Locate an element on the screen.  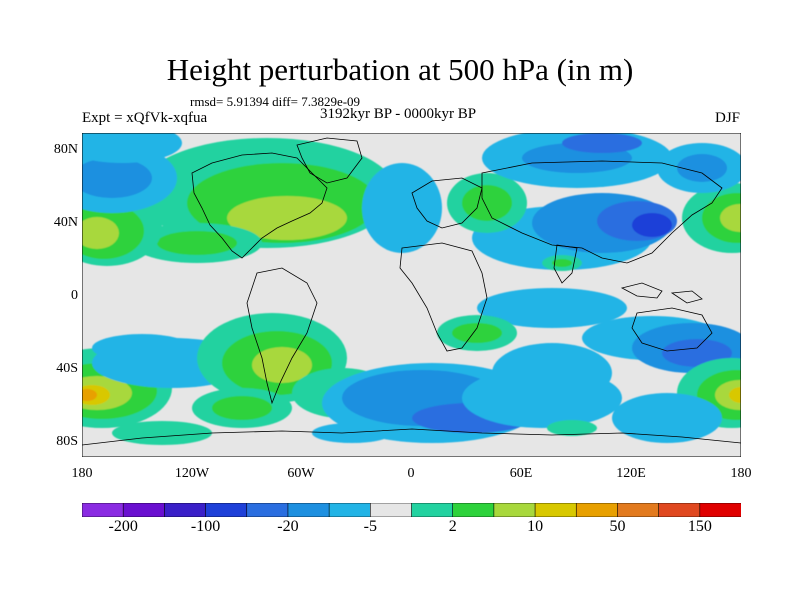
colorbar-label: -200 is located at coordinates (123, 526).